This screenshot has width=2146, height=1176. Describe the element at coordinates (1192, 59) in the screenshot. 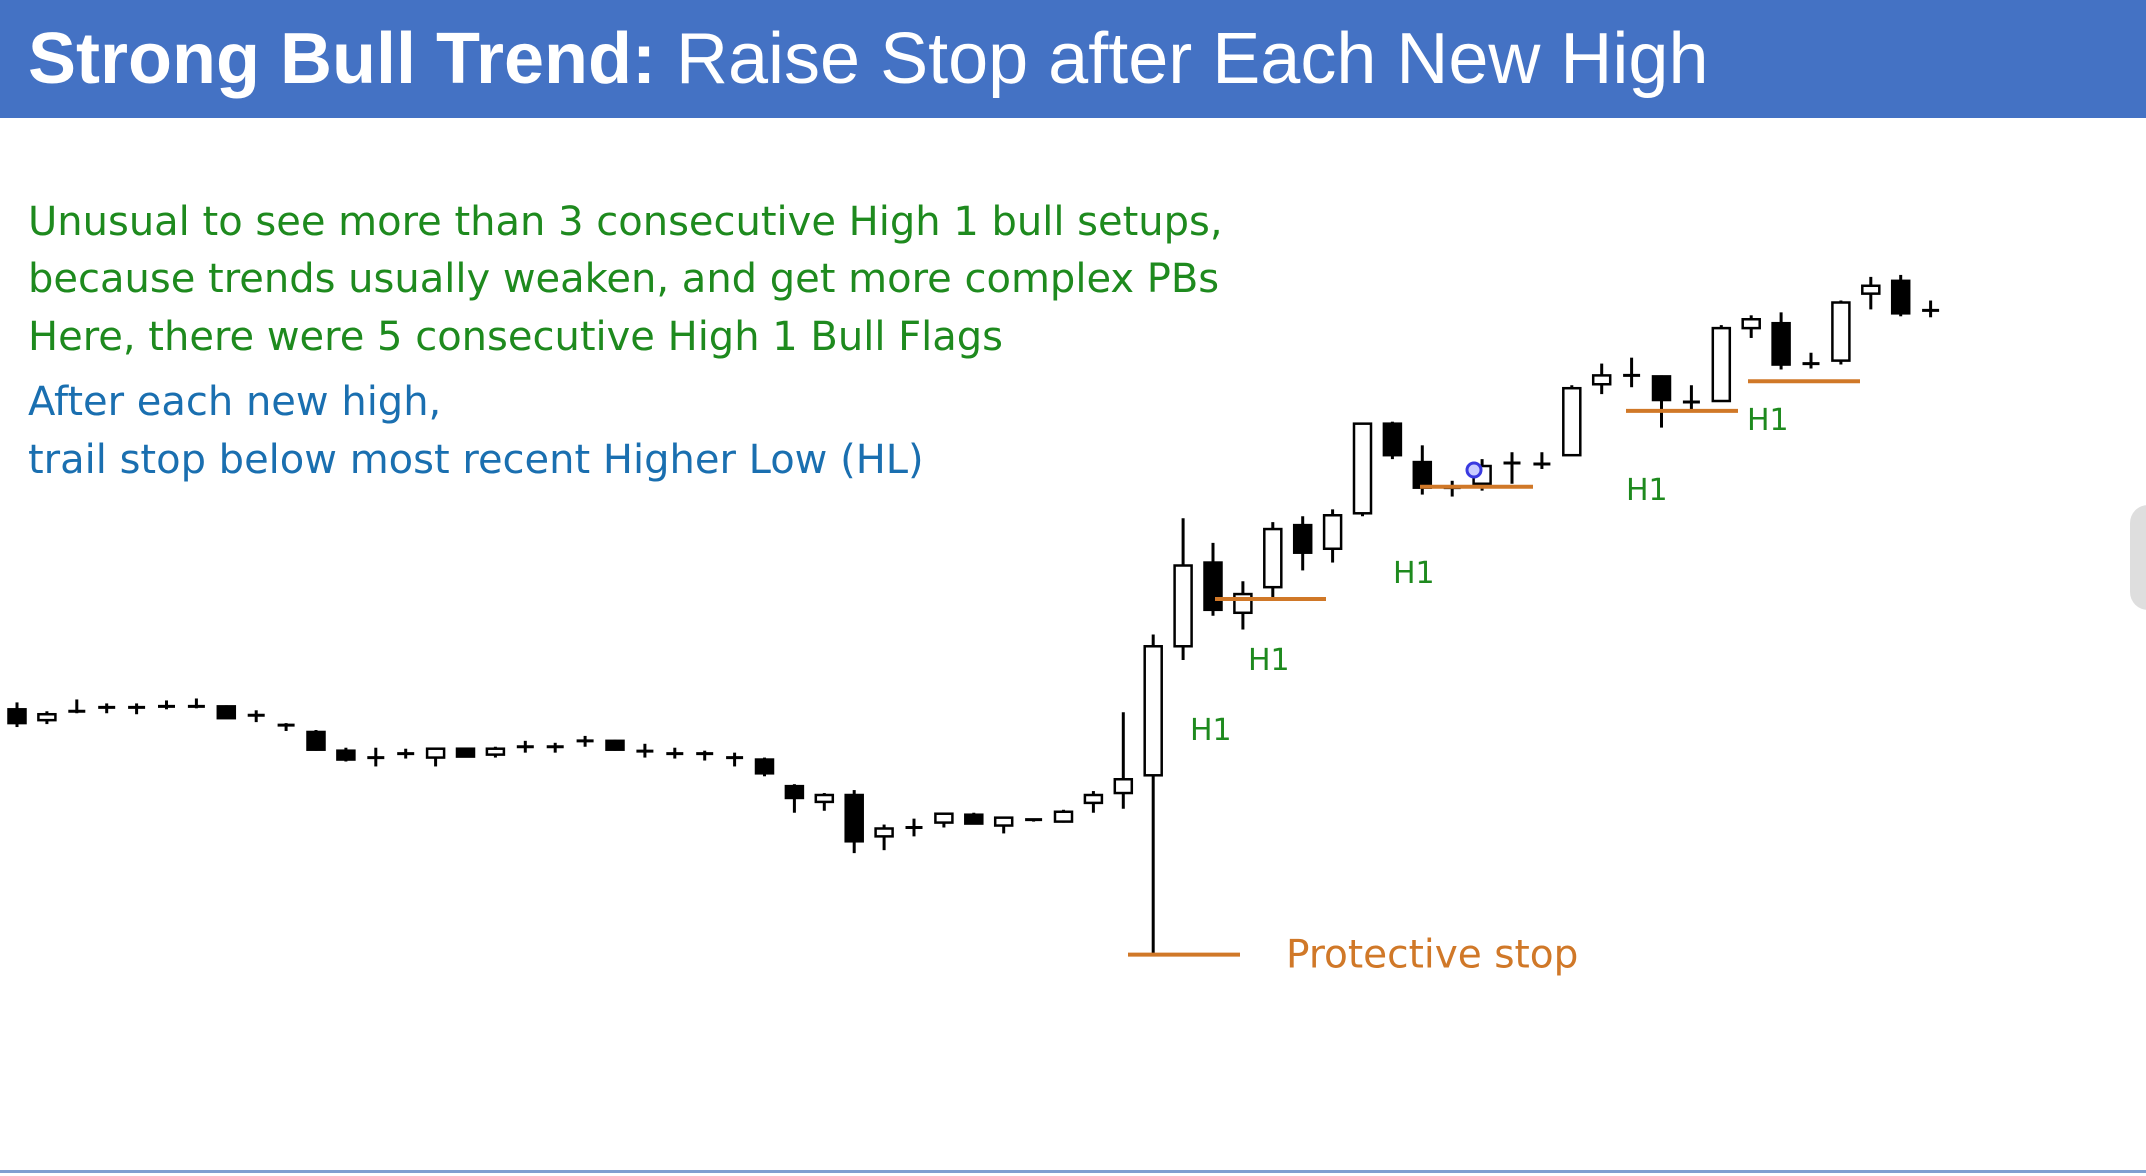

I see `title-normal: Raise Stop after Each New High` at that location.